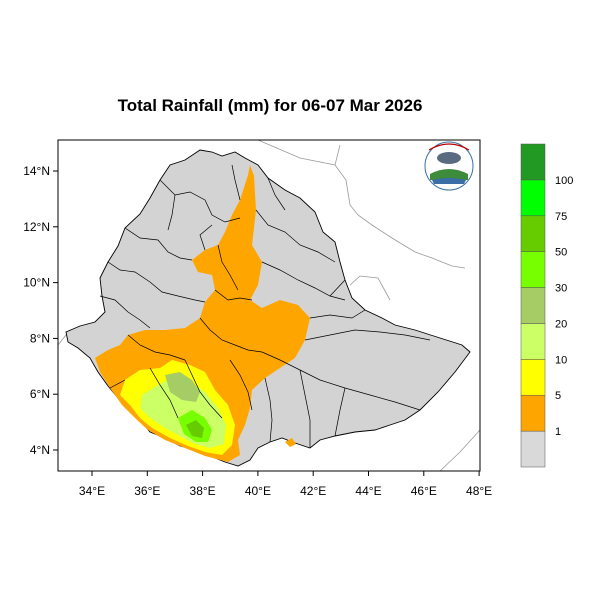  Describe the element at coordinates (203, 491) in the screenshot. I see `lon-tick-label: 38°E` at that location.